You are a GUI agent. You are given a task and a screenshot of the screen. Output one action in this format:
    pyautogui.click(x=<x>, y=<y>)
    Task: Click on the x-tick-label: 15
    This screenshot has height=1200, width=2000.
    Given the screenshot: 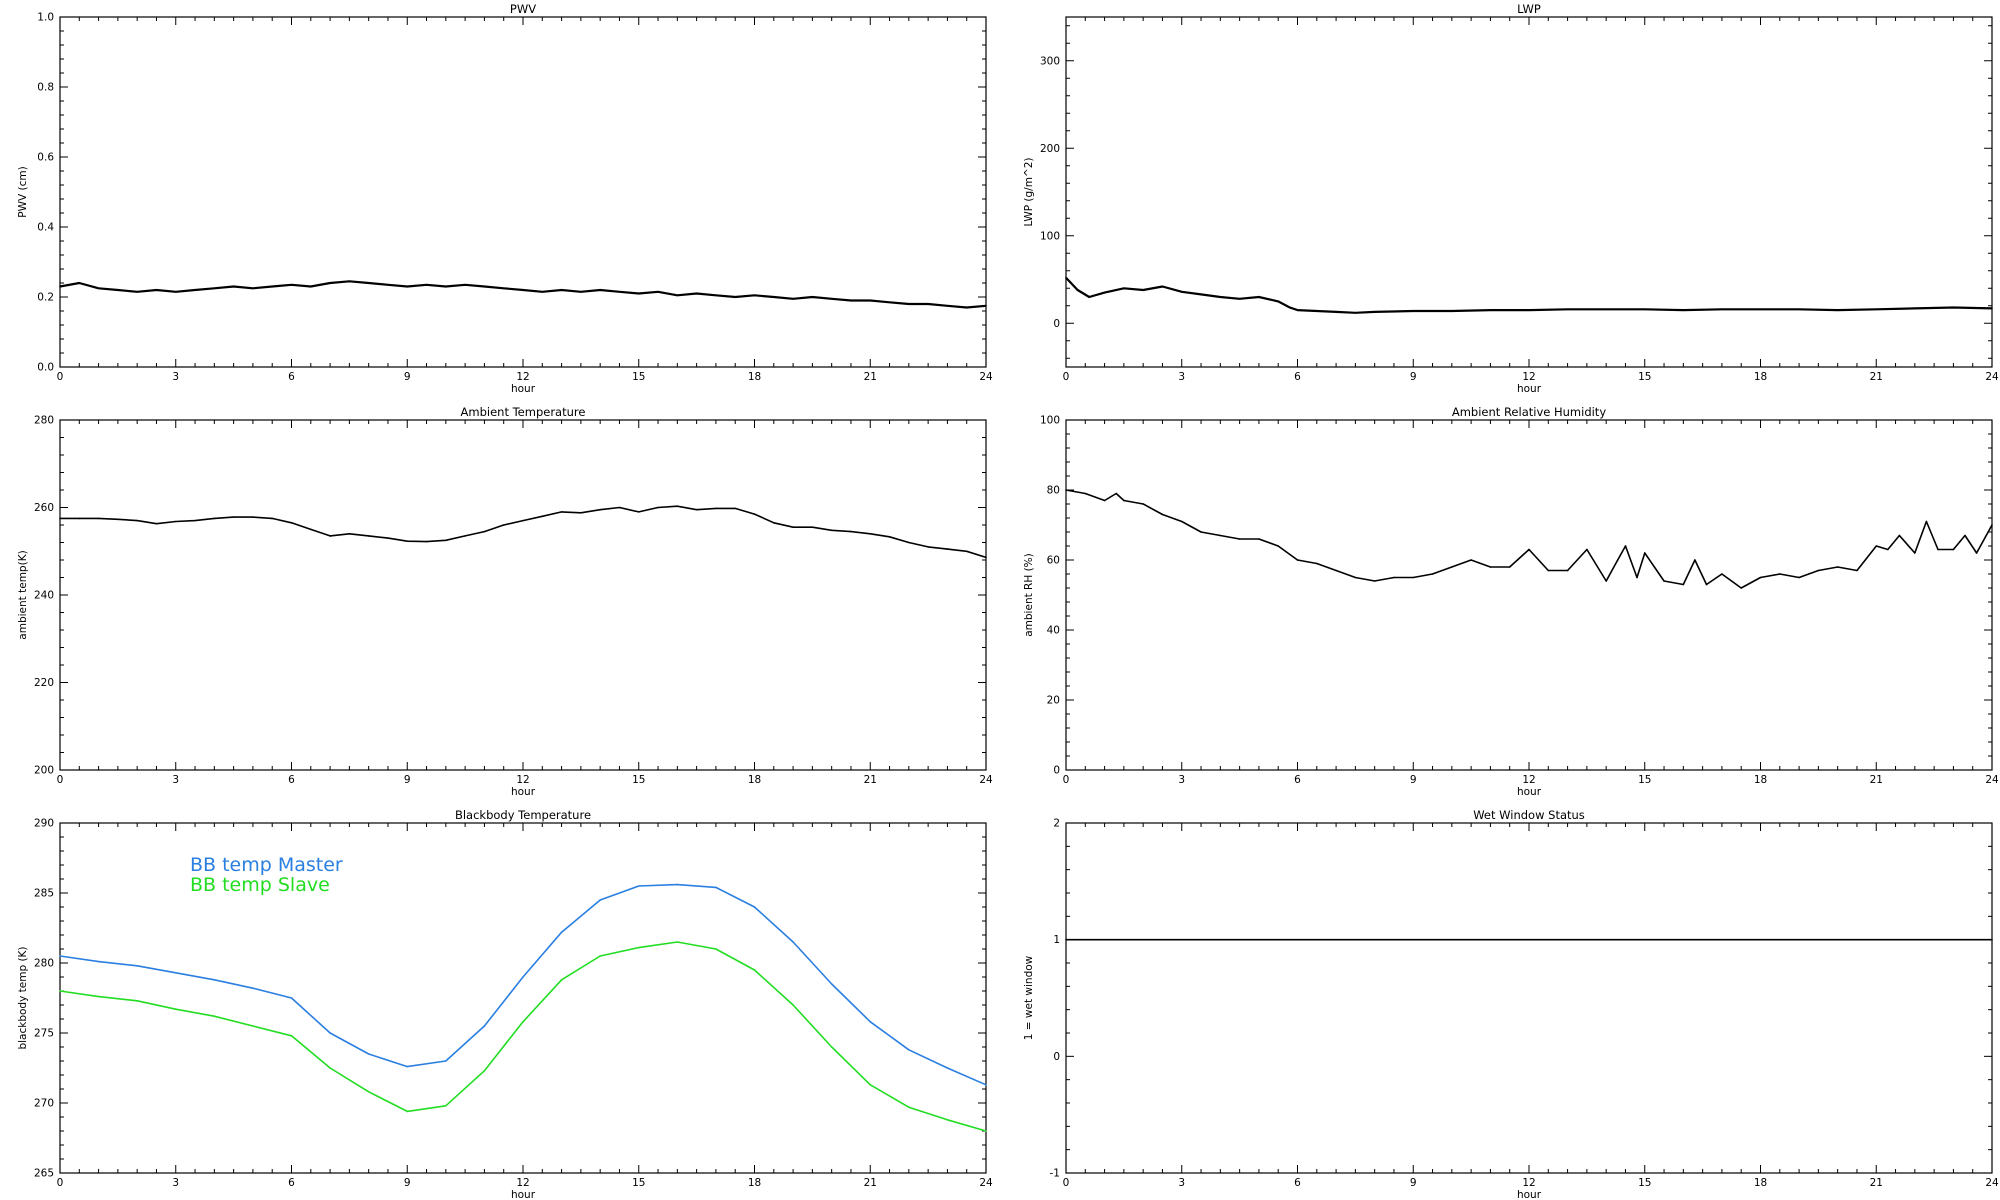 What is the action you would take?
    pyautogui.click(x=1644, y=377)
    